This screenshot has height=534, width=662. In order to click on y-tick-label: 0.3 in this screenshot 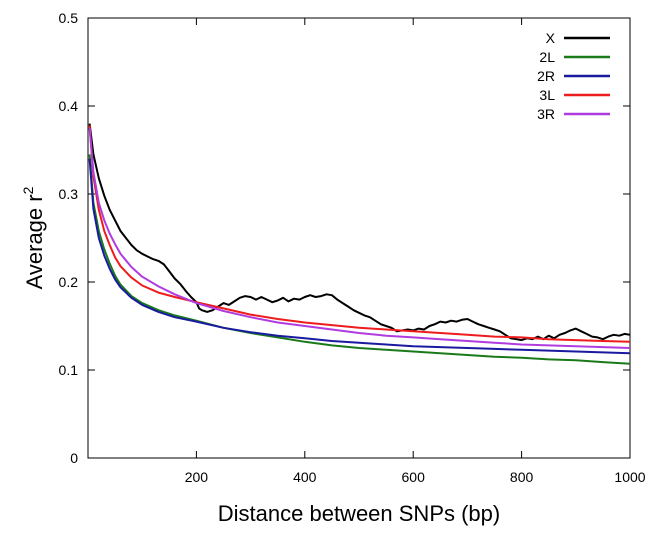, I will do `click(69, 194)`.